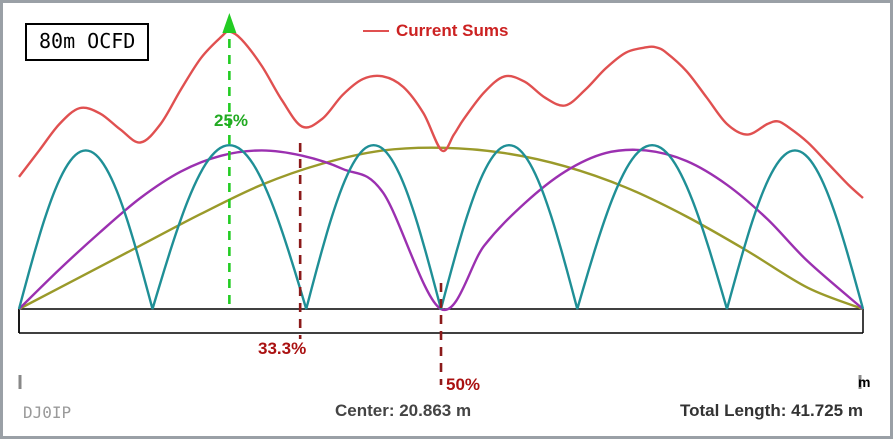  What do you see at coordinates (231, 120) in the screenshot?
I see `annotation-25-percent: 25%` at bounding box center [231, 120].